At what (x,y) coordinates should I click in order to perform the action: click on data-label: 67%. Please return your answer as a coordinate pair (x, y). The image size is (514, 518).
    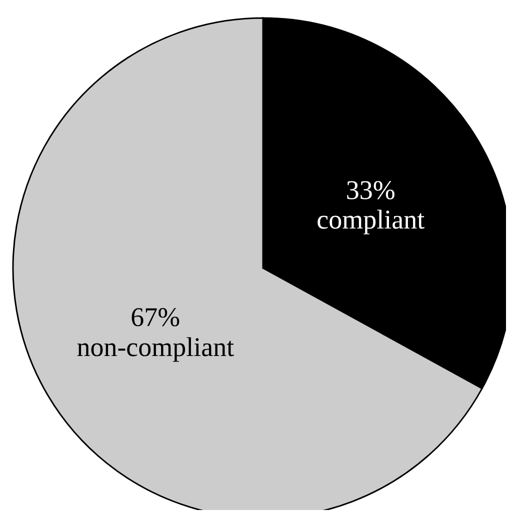
    Looking at the image, I should click on (155, 317).